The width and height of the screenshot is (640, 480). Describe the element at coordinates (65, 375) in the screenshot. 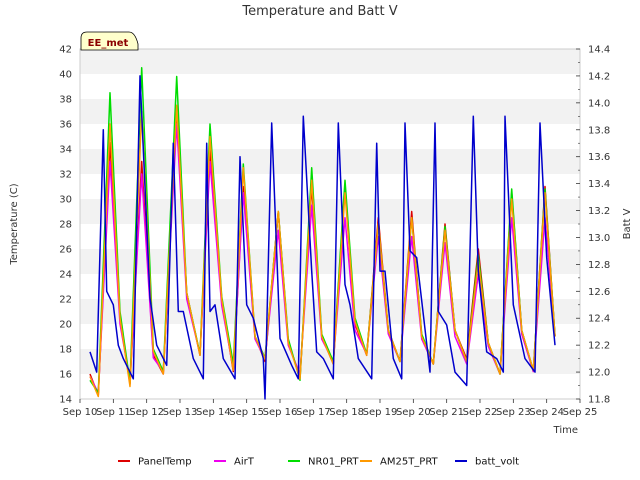

I see `y-tick-left-label: 16` at that location.